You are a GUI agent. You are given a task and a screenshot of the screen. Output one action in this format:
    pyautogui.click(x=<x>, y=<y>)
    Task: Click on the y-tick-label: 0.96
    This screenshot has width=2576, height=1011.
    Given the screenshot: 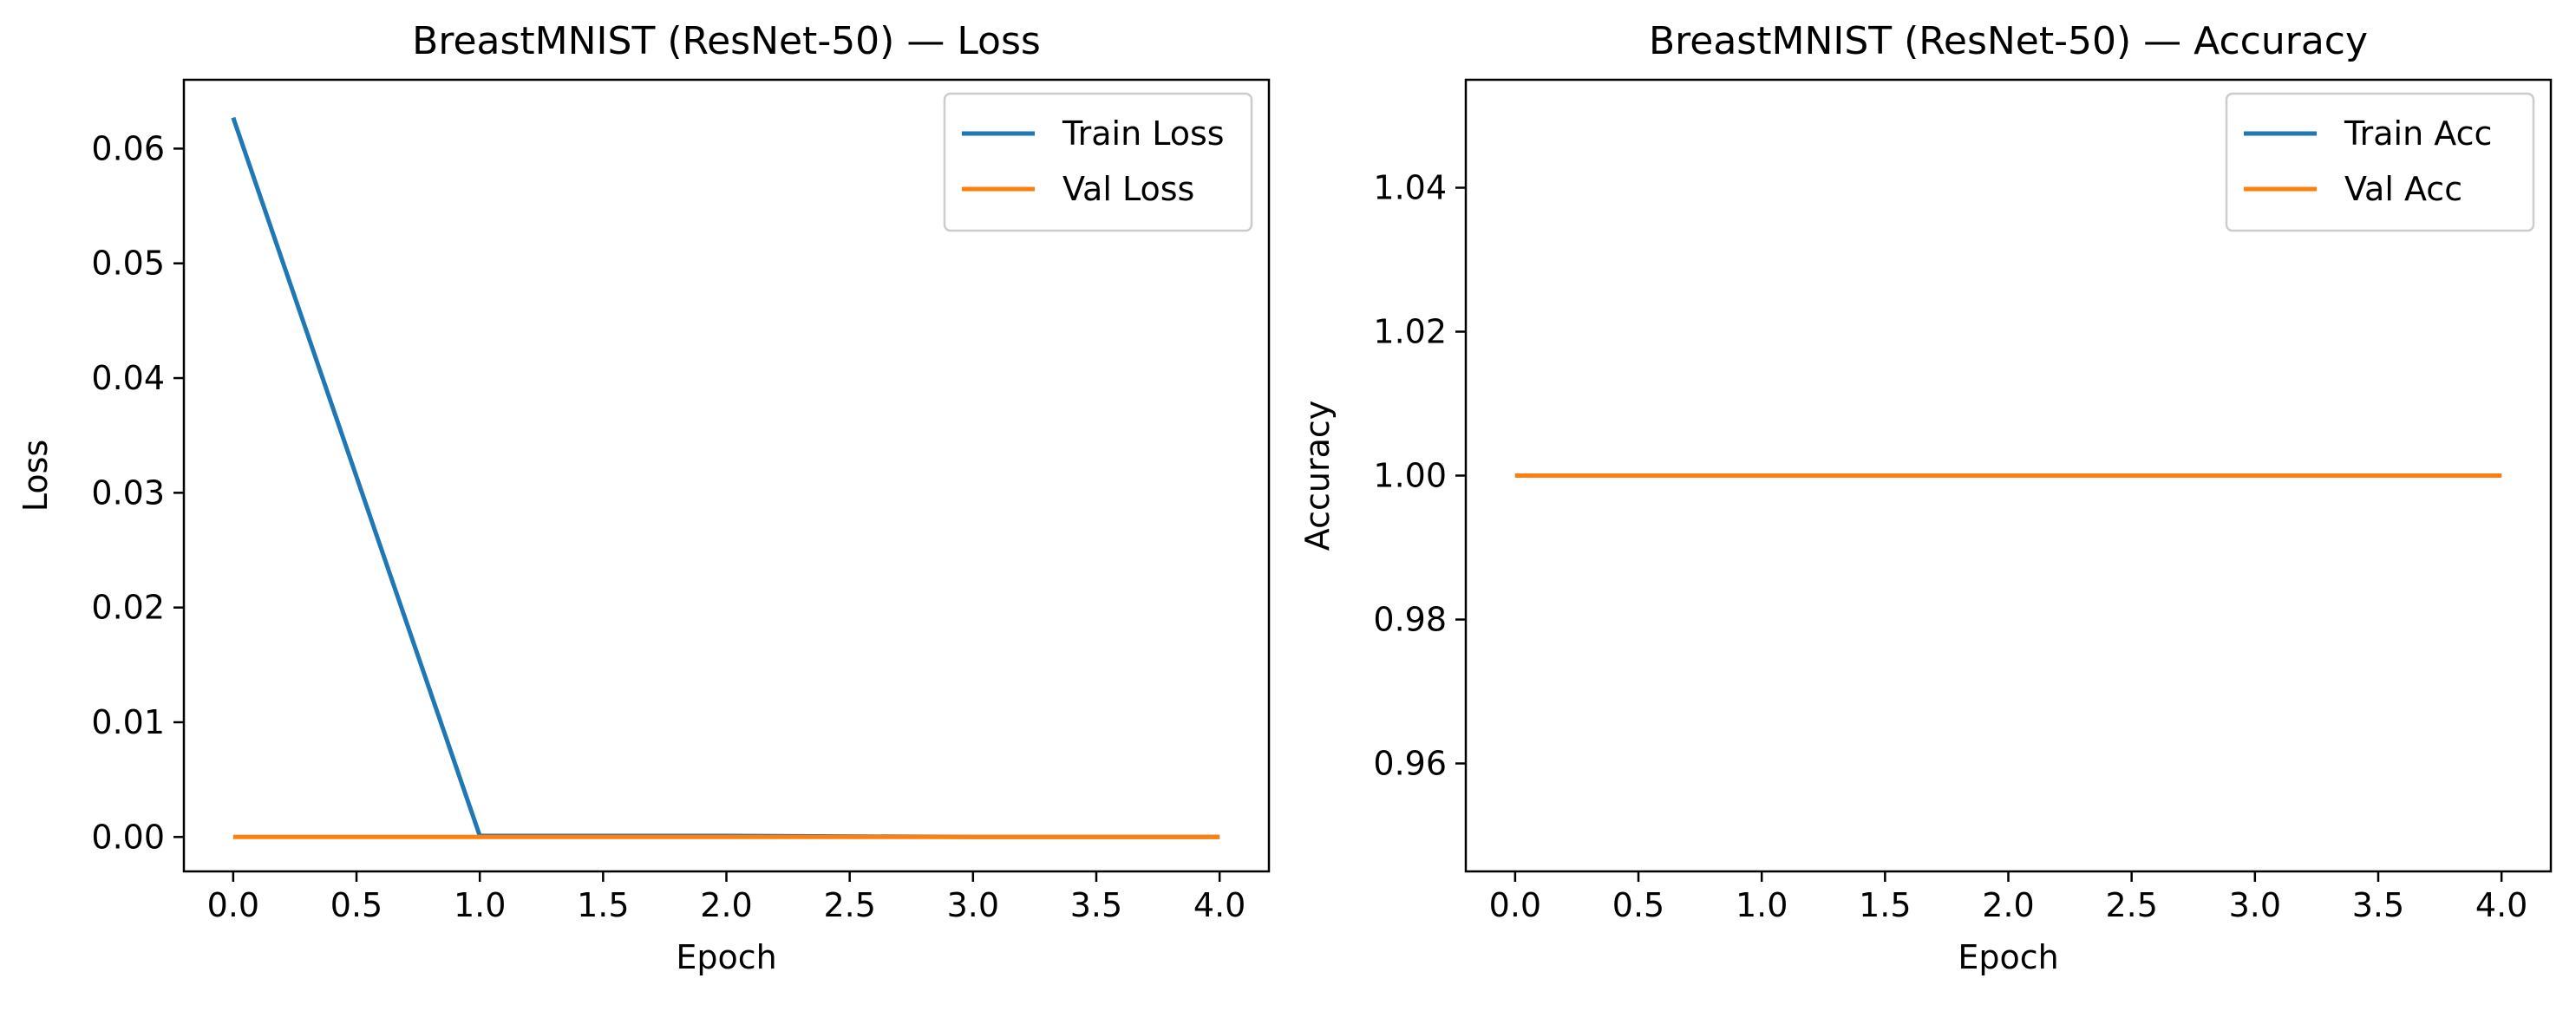 What is the action you would take?
    pyautogui.click(x=1410, y=764)
    